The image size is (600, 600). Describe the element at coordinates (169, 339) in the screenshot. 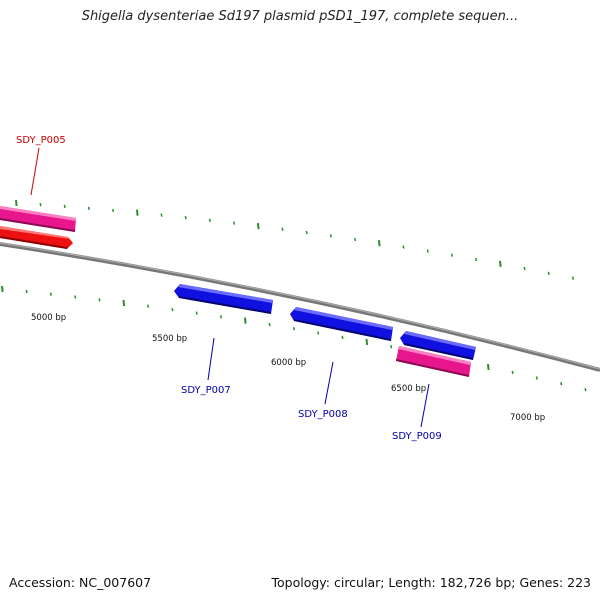

I see `scale-label-5500: 5500 bp` at that location.